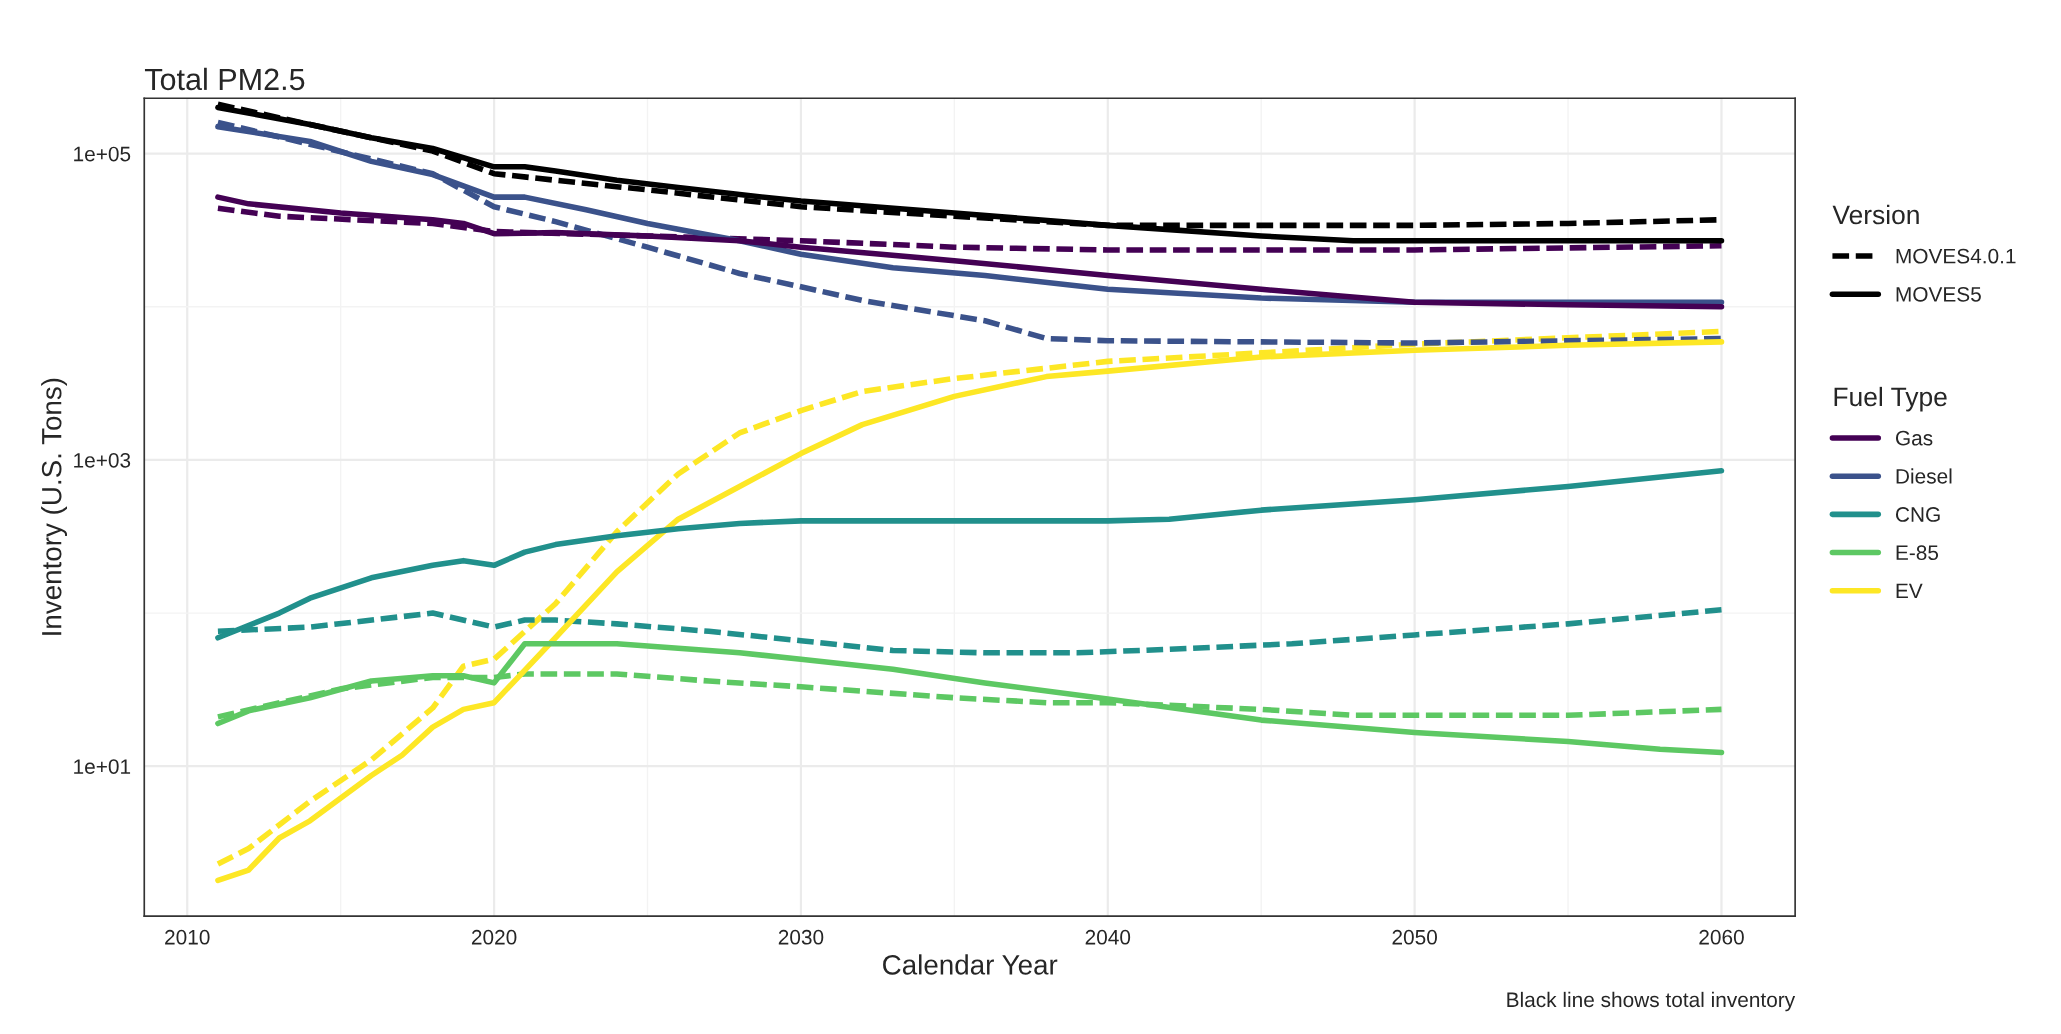 The height and width of the screenshot is (1034, 2061). Describe the element at coordinates (494, 937) in the screenshot. I see `x-tick-label: 2020` at that location.